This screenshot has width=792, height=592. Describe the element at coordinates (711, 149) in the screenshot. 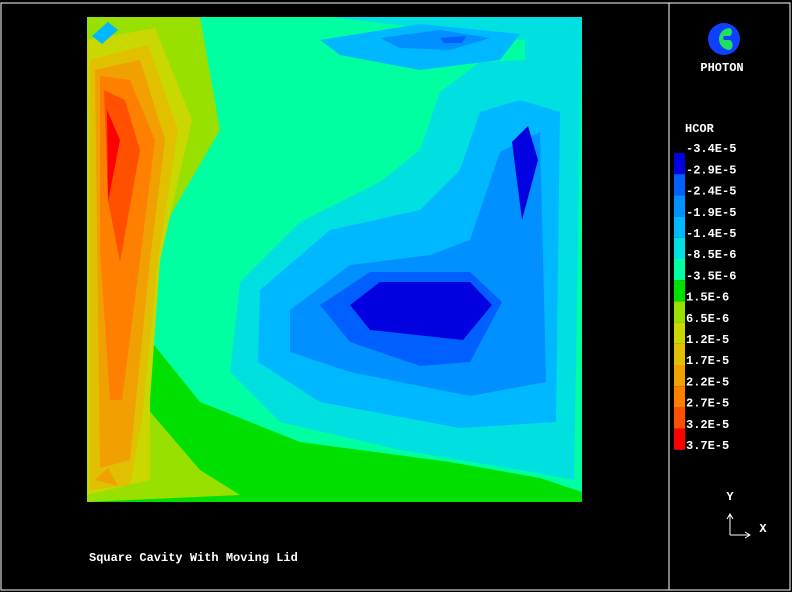

I see `legend-label: -3.4E-5` at that location.